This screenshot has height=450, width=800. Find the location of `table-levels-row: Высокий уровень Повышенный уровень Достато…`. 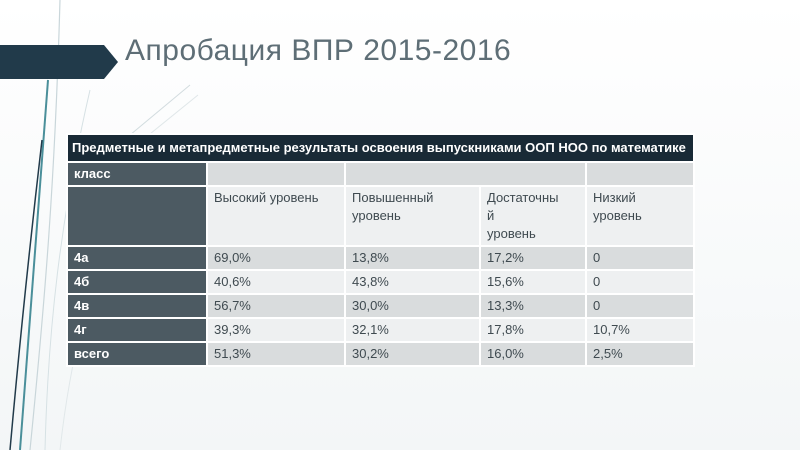

table-levels-row: Высокий уровень Повышенный уровень Достато… is located at coordinates (381, 216).